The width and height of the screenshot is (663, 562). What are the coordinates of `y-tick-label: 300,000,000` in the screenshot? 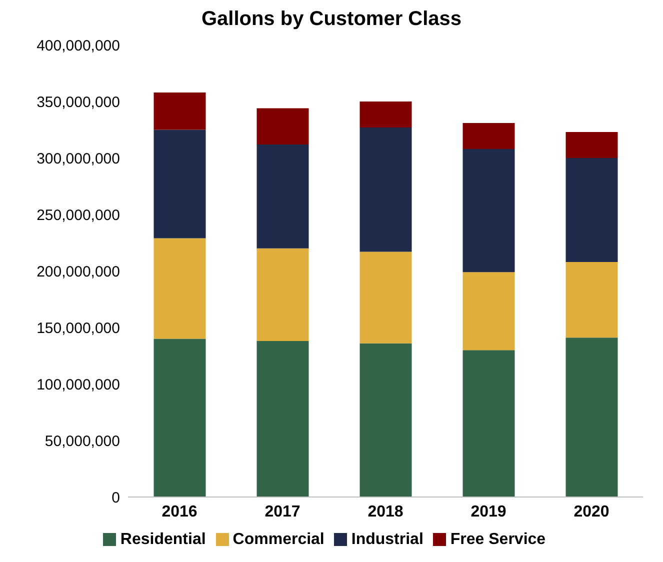 It's located at (78, 159).